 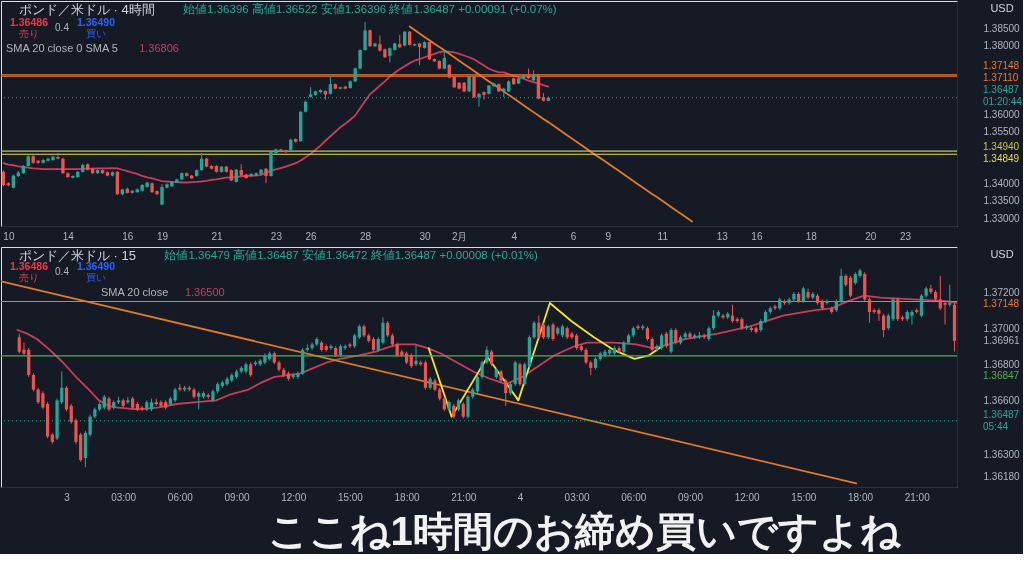 What do you see at coordinates (276, 236) in the screenshot?
I see `x-tick-label: 23` at bounding box center [276, 236].